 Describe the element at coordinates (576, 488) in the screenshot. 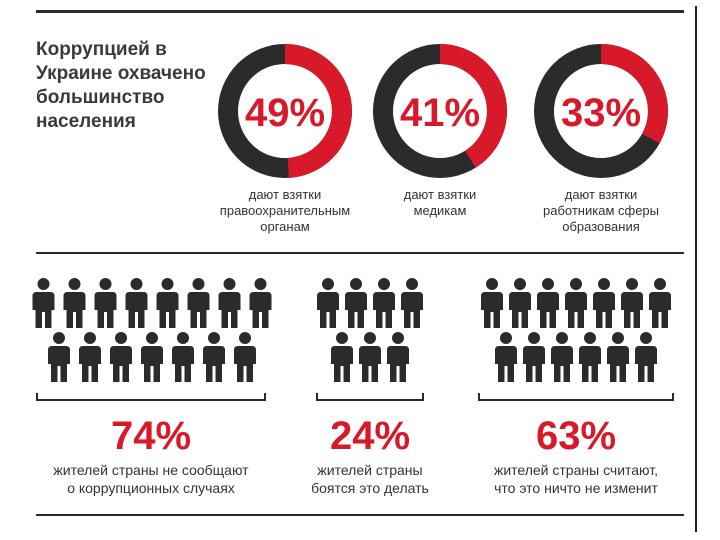

I see `desc-line: что это ничто не изменит` at that location.